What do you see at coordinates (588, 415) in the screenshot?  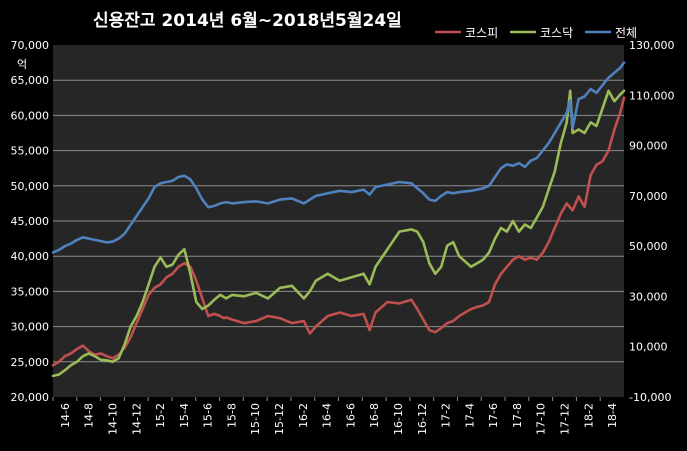 I see `x-tick-label: 18-2` at bounding box center [588, 415].